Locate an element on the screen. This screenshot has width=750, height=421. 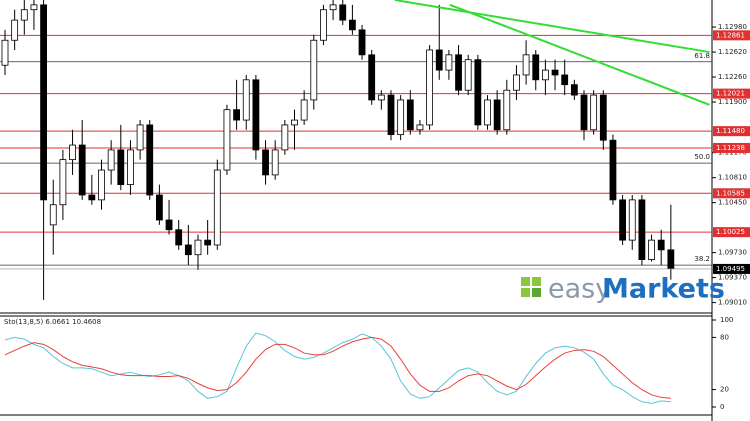
y-tick-label: 1.09010 is located at coordinates (732, 303).